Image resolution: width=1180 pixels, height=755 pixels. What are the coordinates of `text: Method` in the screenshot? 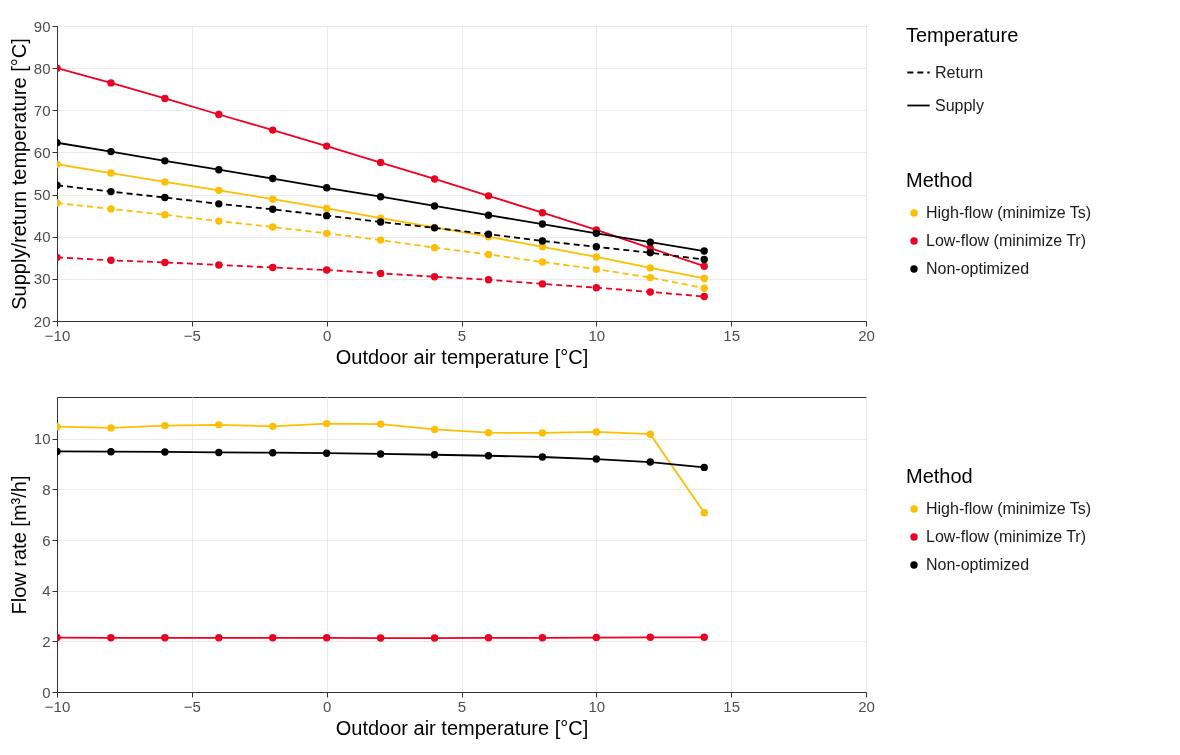 It's located at (939, 476).